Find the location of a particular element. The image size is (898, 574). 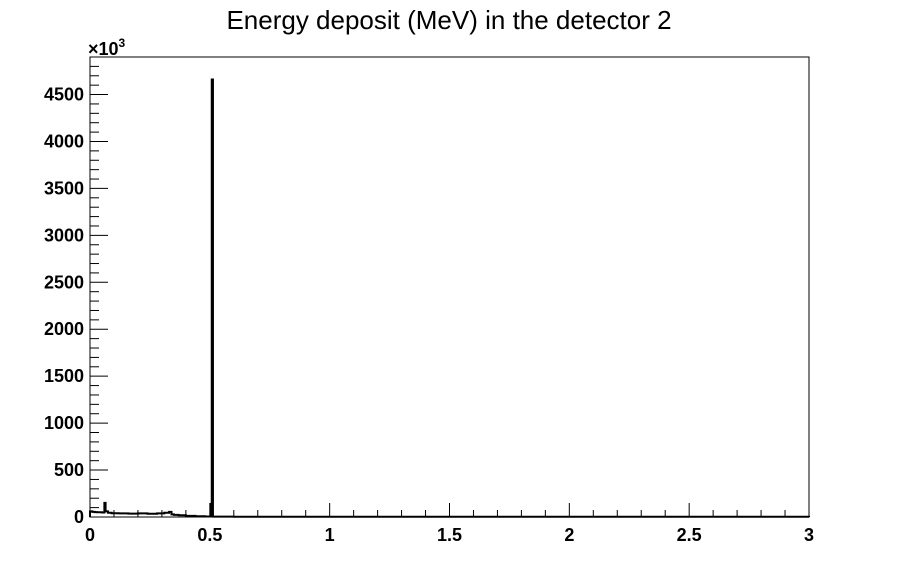

x-tick-label: 2 is located at coordinates (569, 535).